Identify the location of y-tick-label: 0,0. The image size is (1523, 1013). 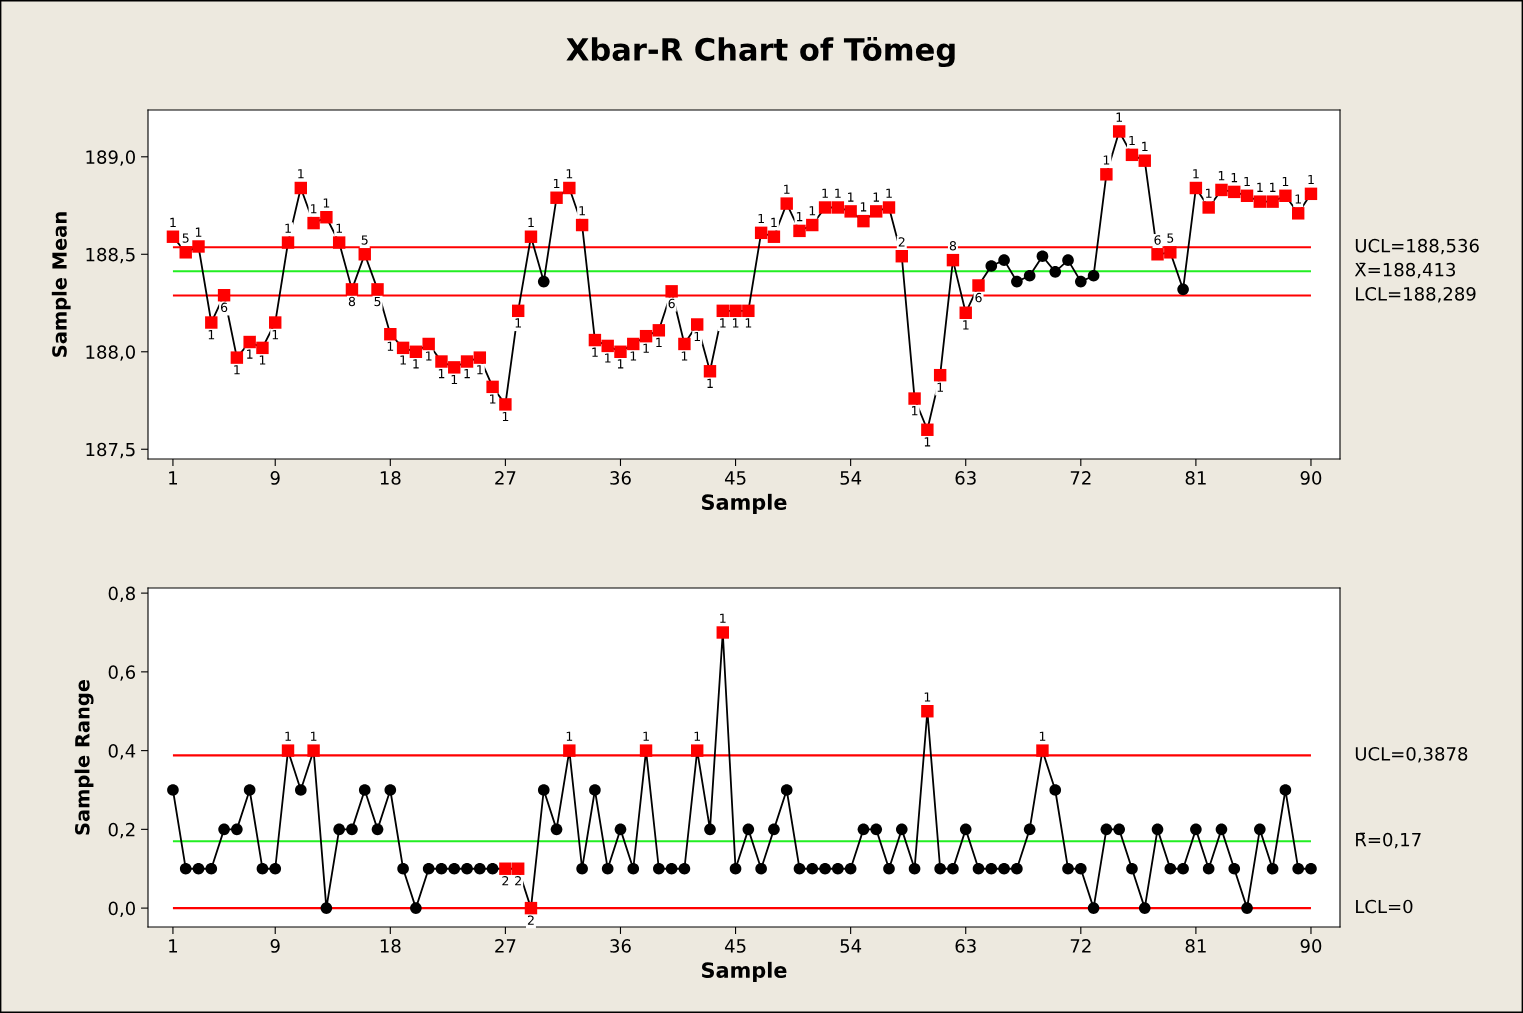
(121, 909).